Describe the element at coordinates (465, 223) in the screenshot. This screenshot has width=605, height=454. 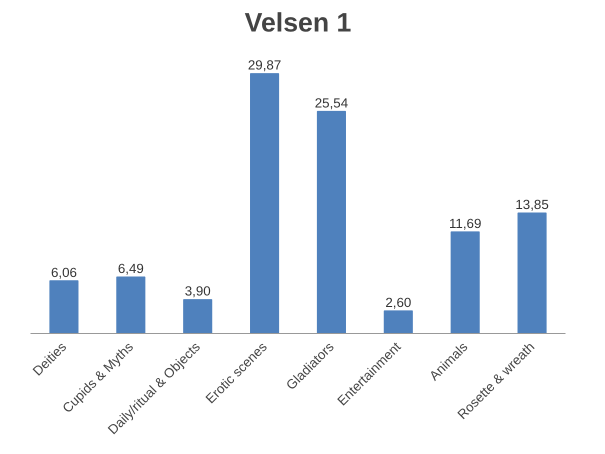
I see `data-label: 11,69` at that location.